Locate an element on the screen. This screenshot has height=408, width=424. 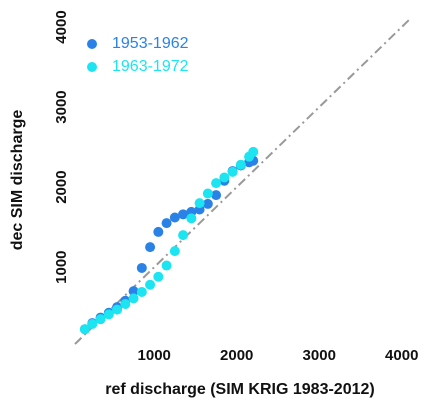
y-tick-label: 3000 is located at coordinates (61, 106).